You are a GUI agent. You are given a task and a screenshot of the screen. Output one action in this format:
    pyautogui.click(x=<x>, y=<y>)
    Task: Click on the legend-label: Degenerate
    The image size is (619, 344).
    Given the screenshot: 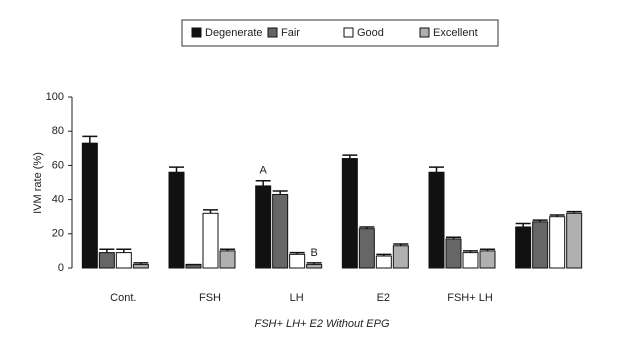 What is the action you would take?
    pyautogui.click(x=234, y=33)
    